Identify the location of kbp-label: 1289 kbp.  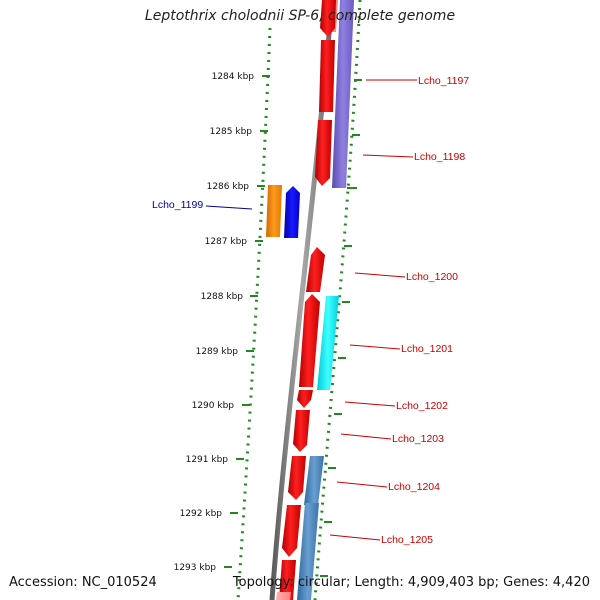
(217, 352).